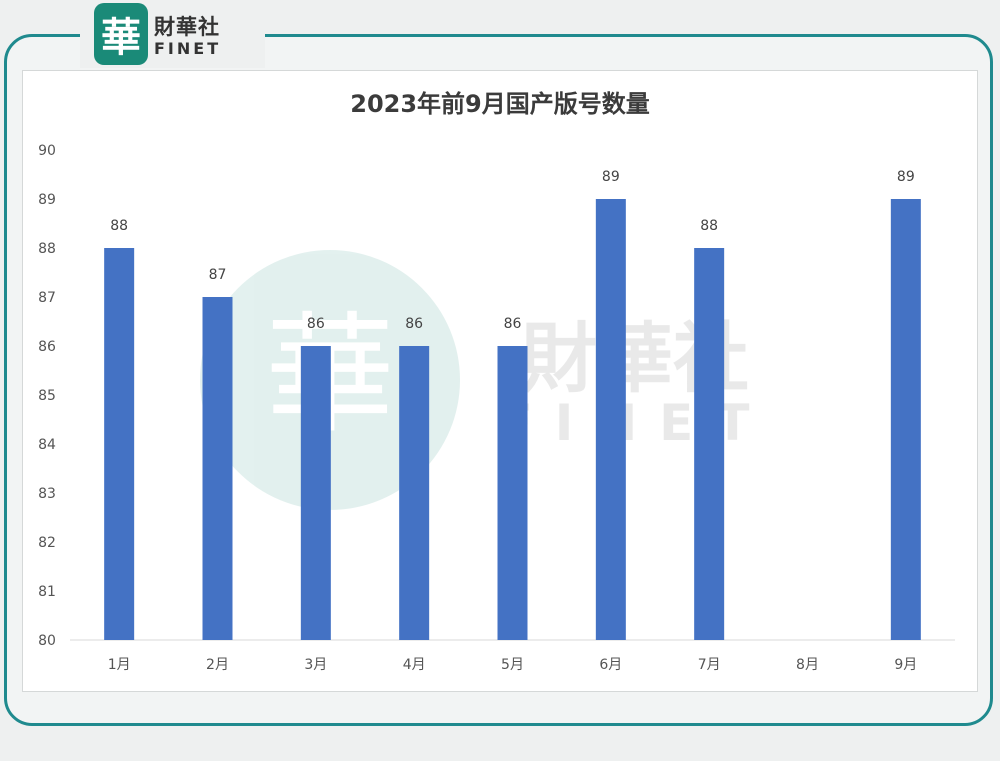 The width and height of the screenshot is (1000, 761). Describe the element at coordinates (47, 200) in the screenshot. I see `y-tick-label: 89` at that location.